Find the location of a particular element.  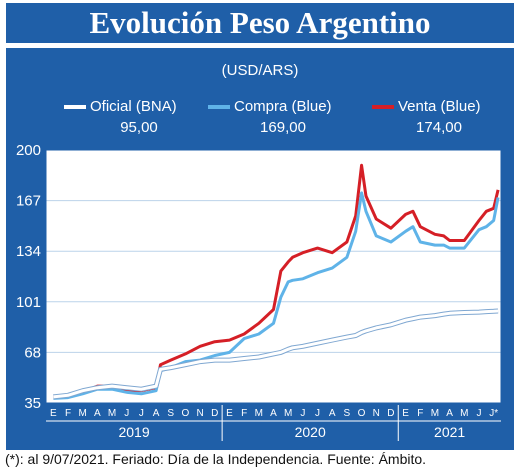

legend-entry-compra: Compra (Blue) is located at coordinates (270, 106).